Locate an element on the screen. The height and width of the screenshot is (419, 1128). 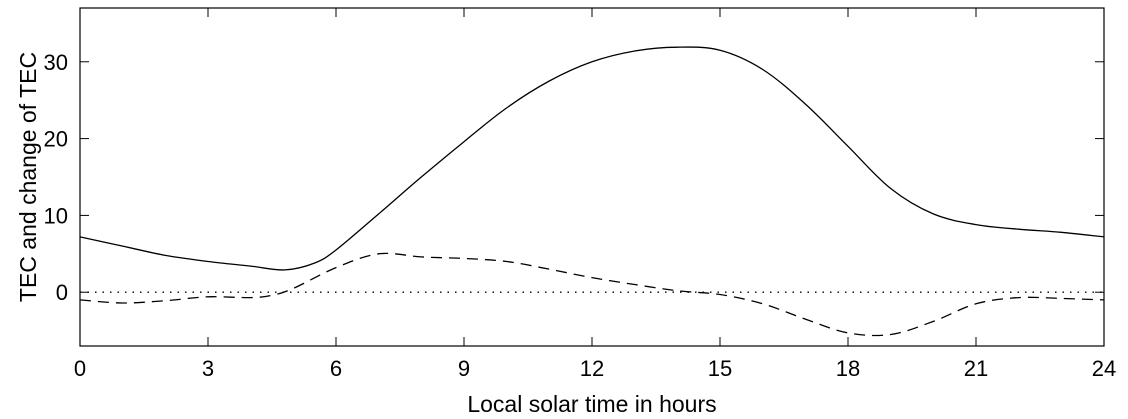
x-tick-label: 3 is located at coordinates (208, 368).